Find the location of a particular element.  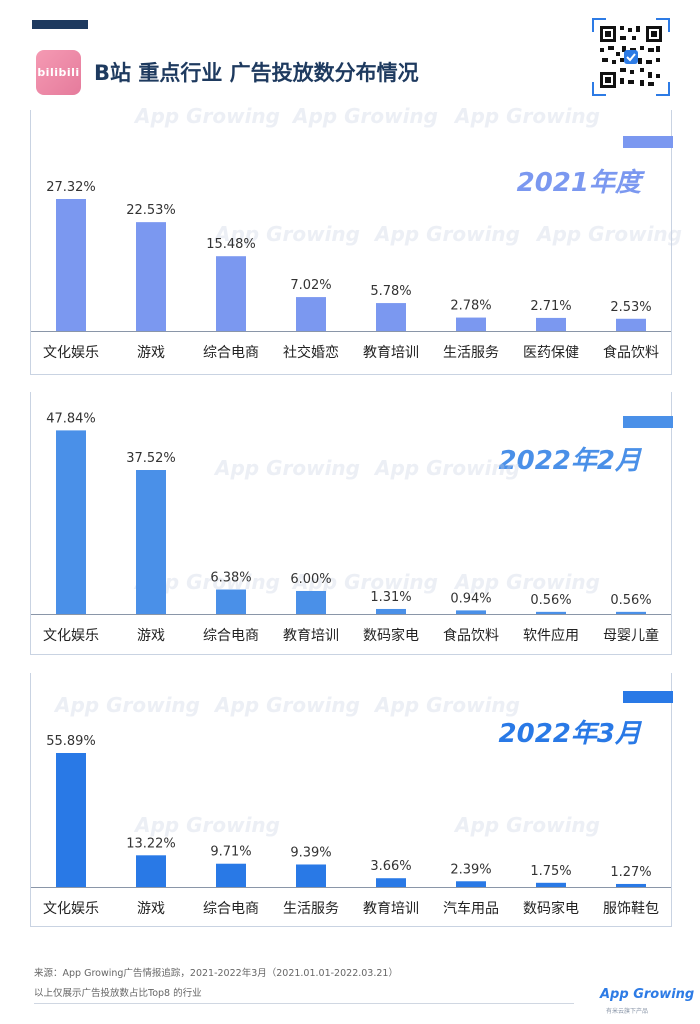

data-label: 5.78% is located at coordinates (390, 291).